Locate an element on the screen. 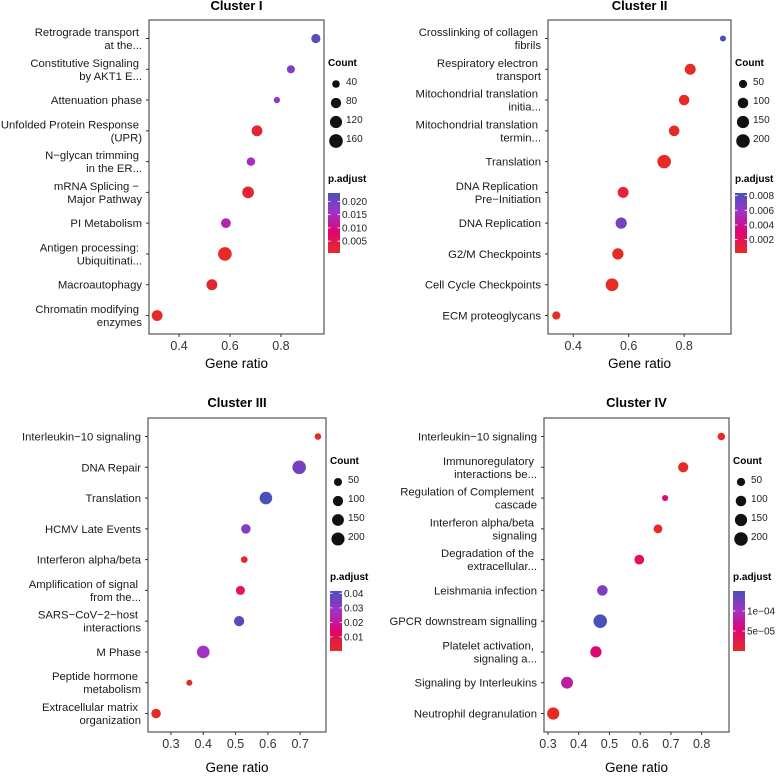 This screenshot has height=777, width=778. y-tick-label: Crosslinking of collagen is located at coordinates (478, 33).